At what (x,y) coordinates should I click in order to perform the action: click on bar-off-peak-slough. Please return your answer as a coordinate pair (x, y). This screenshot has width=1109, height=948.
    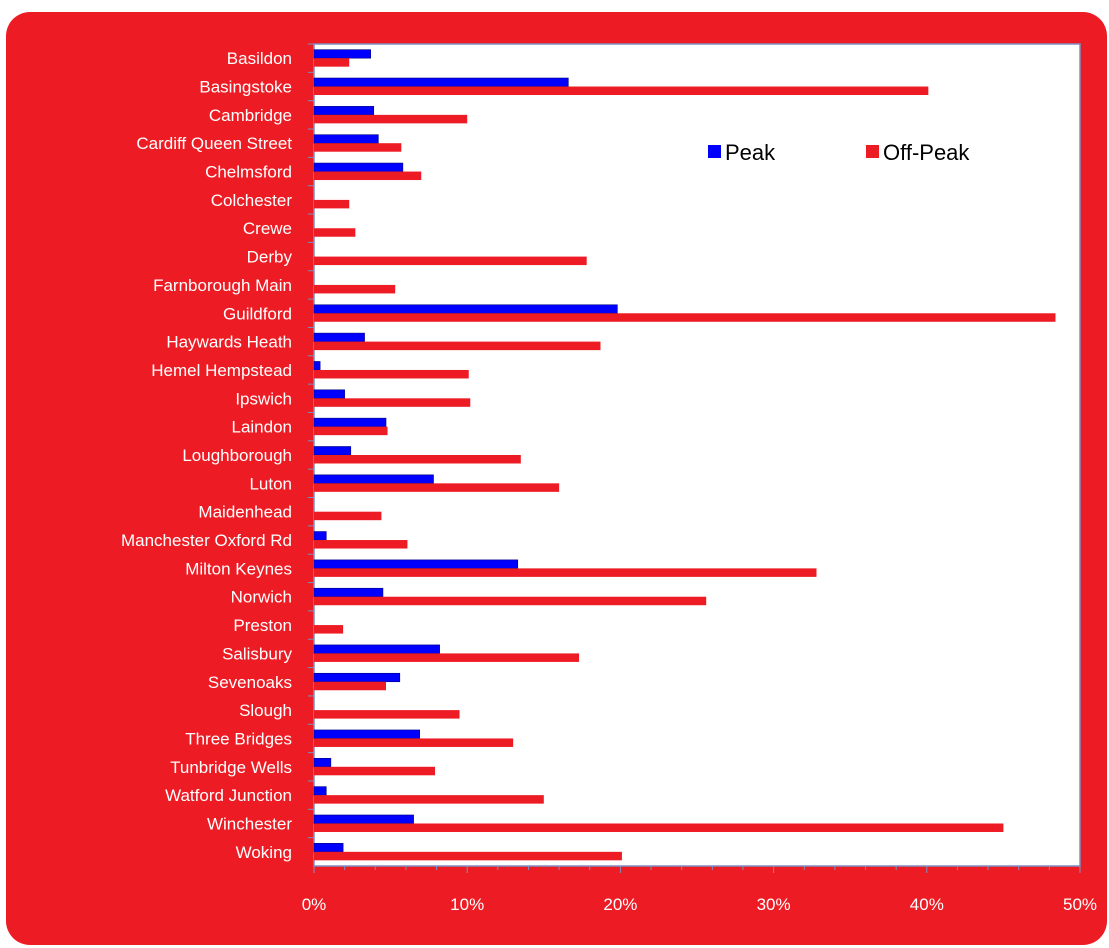
    Looking at the image, I should click on (387, 714).